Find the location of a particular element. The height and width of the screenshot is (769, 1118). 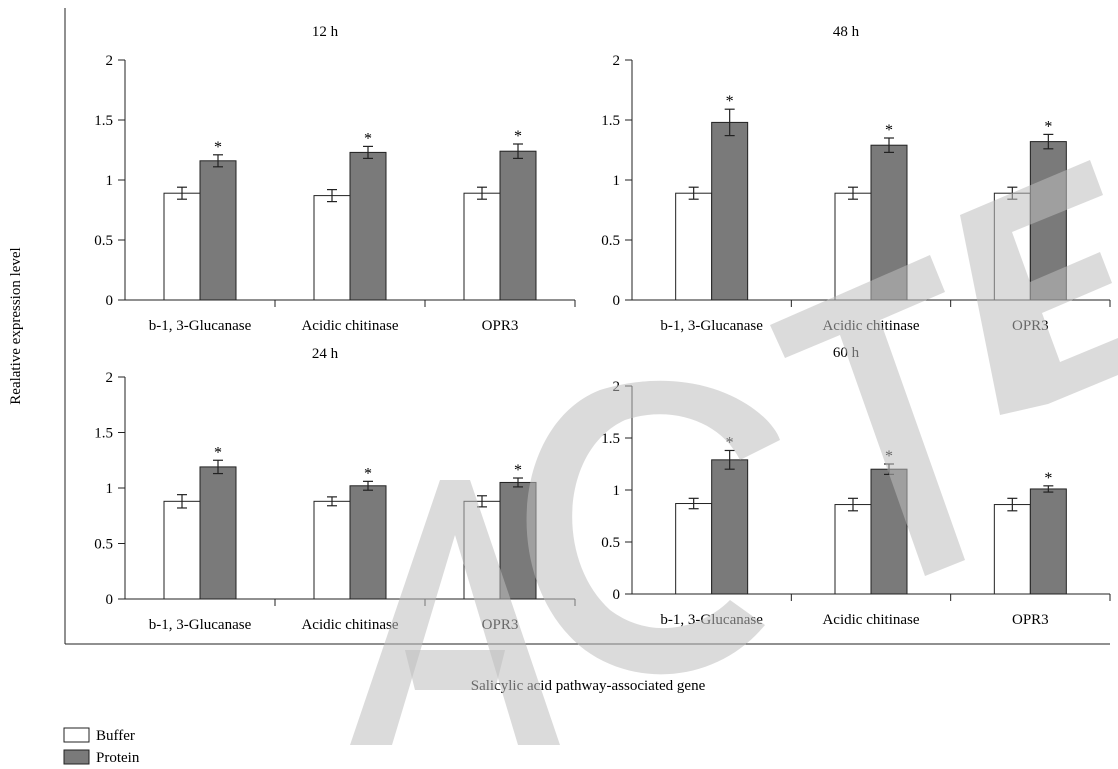

panel-0-y-tick-label: 1 is located at coordinates (110, 181).